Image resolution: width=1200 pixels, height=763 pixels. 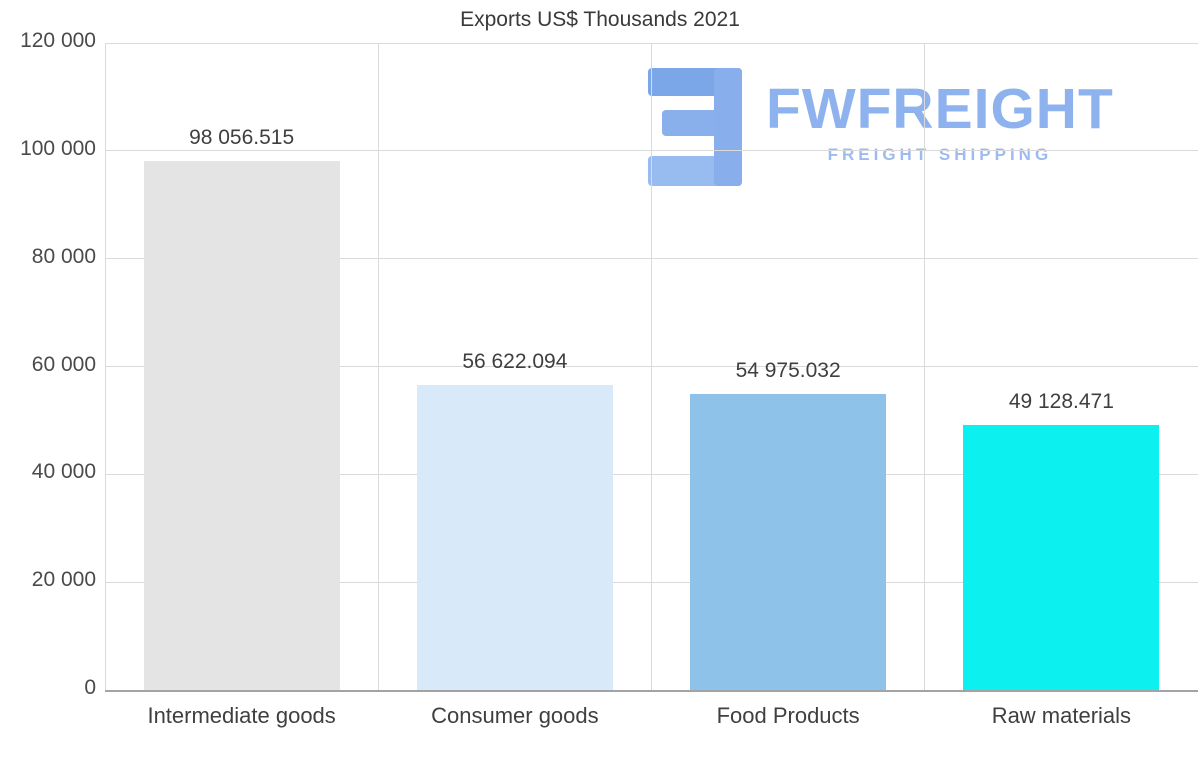 I want to click on x-axis-category-label: Consumer goods, so click(x=515, y=715).